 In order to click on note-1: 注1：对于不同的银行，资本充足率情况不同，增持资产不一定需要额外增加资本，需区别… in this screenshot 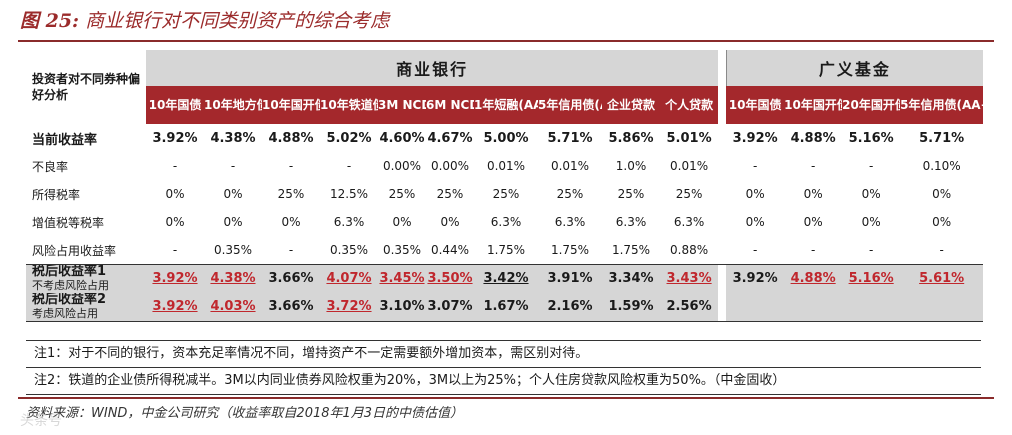, I will do `click(503, 354)`.